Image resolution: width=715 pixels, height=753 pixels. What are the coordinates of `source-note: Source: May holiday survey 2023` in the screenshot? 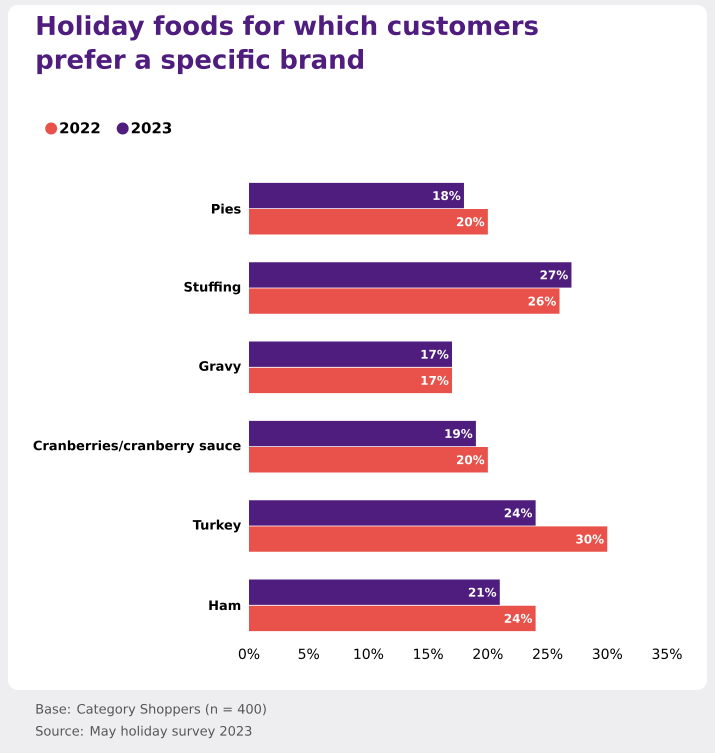 It's located at (144, 732).